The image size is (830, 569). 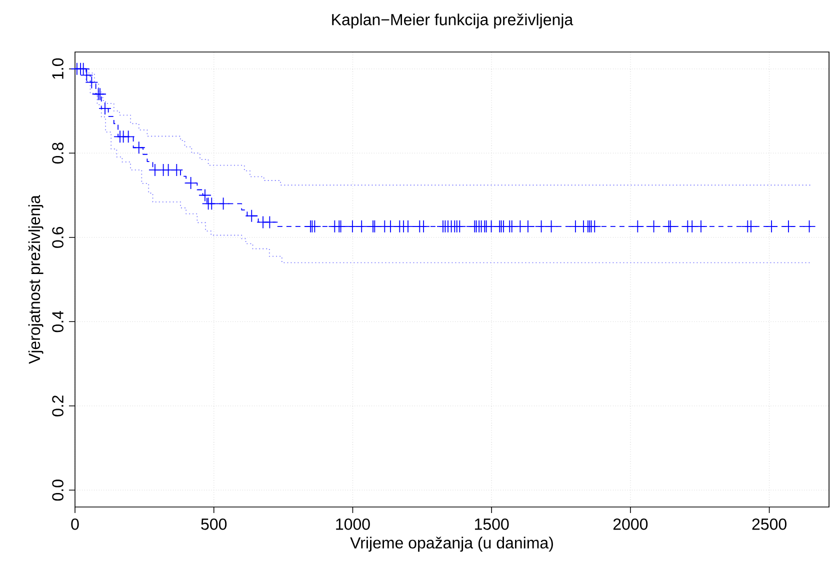 I want to click on y-tick-label: 1.0, so click(x=58, y=68).